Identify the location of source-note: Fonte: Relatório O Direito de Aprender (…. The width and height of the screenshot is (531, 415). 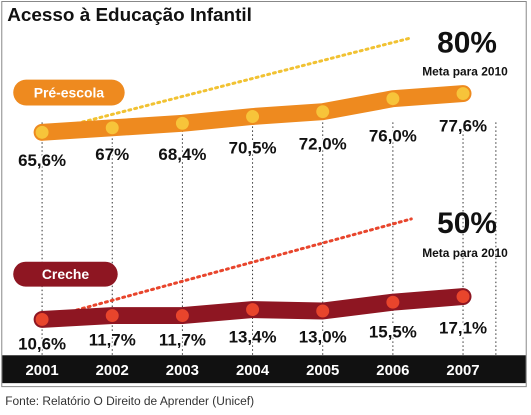
(129, 401).